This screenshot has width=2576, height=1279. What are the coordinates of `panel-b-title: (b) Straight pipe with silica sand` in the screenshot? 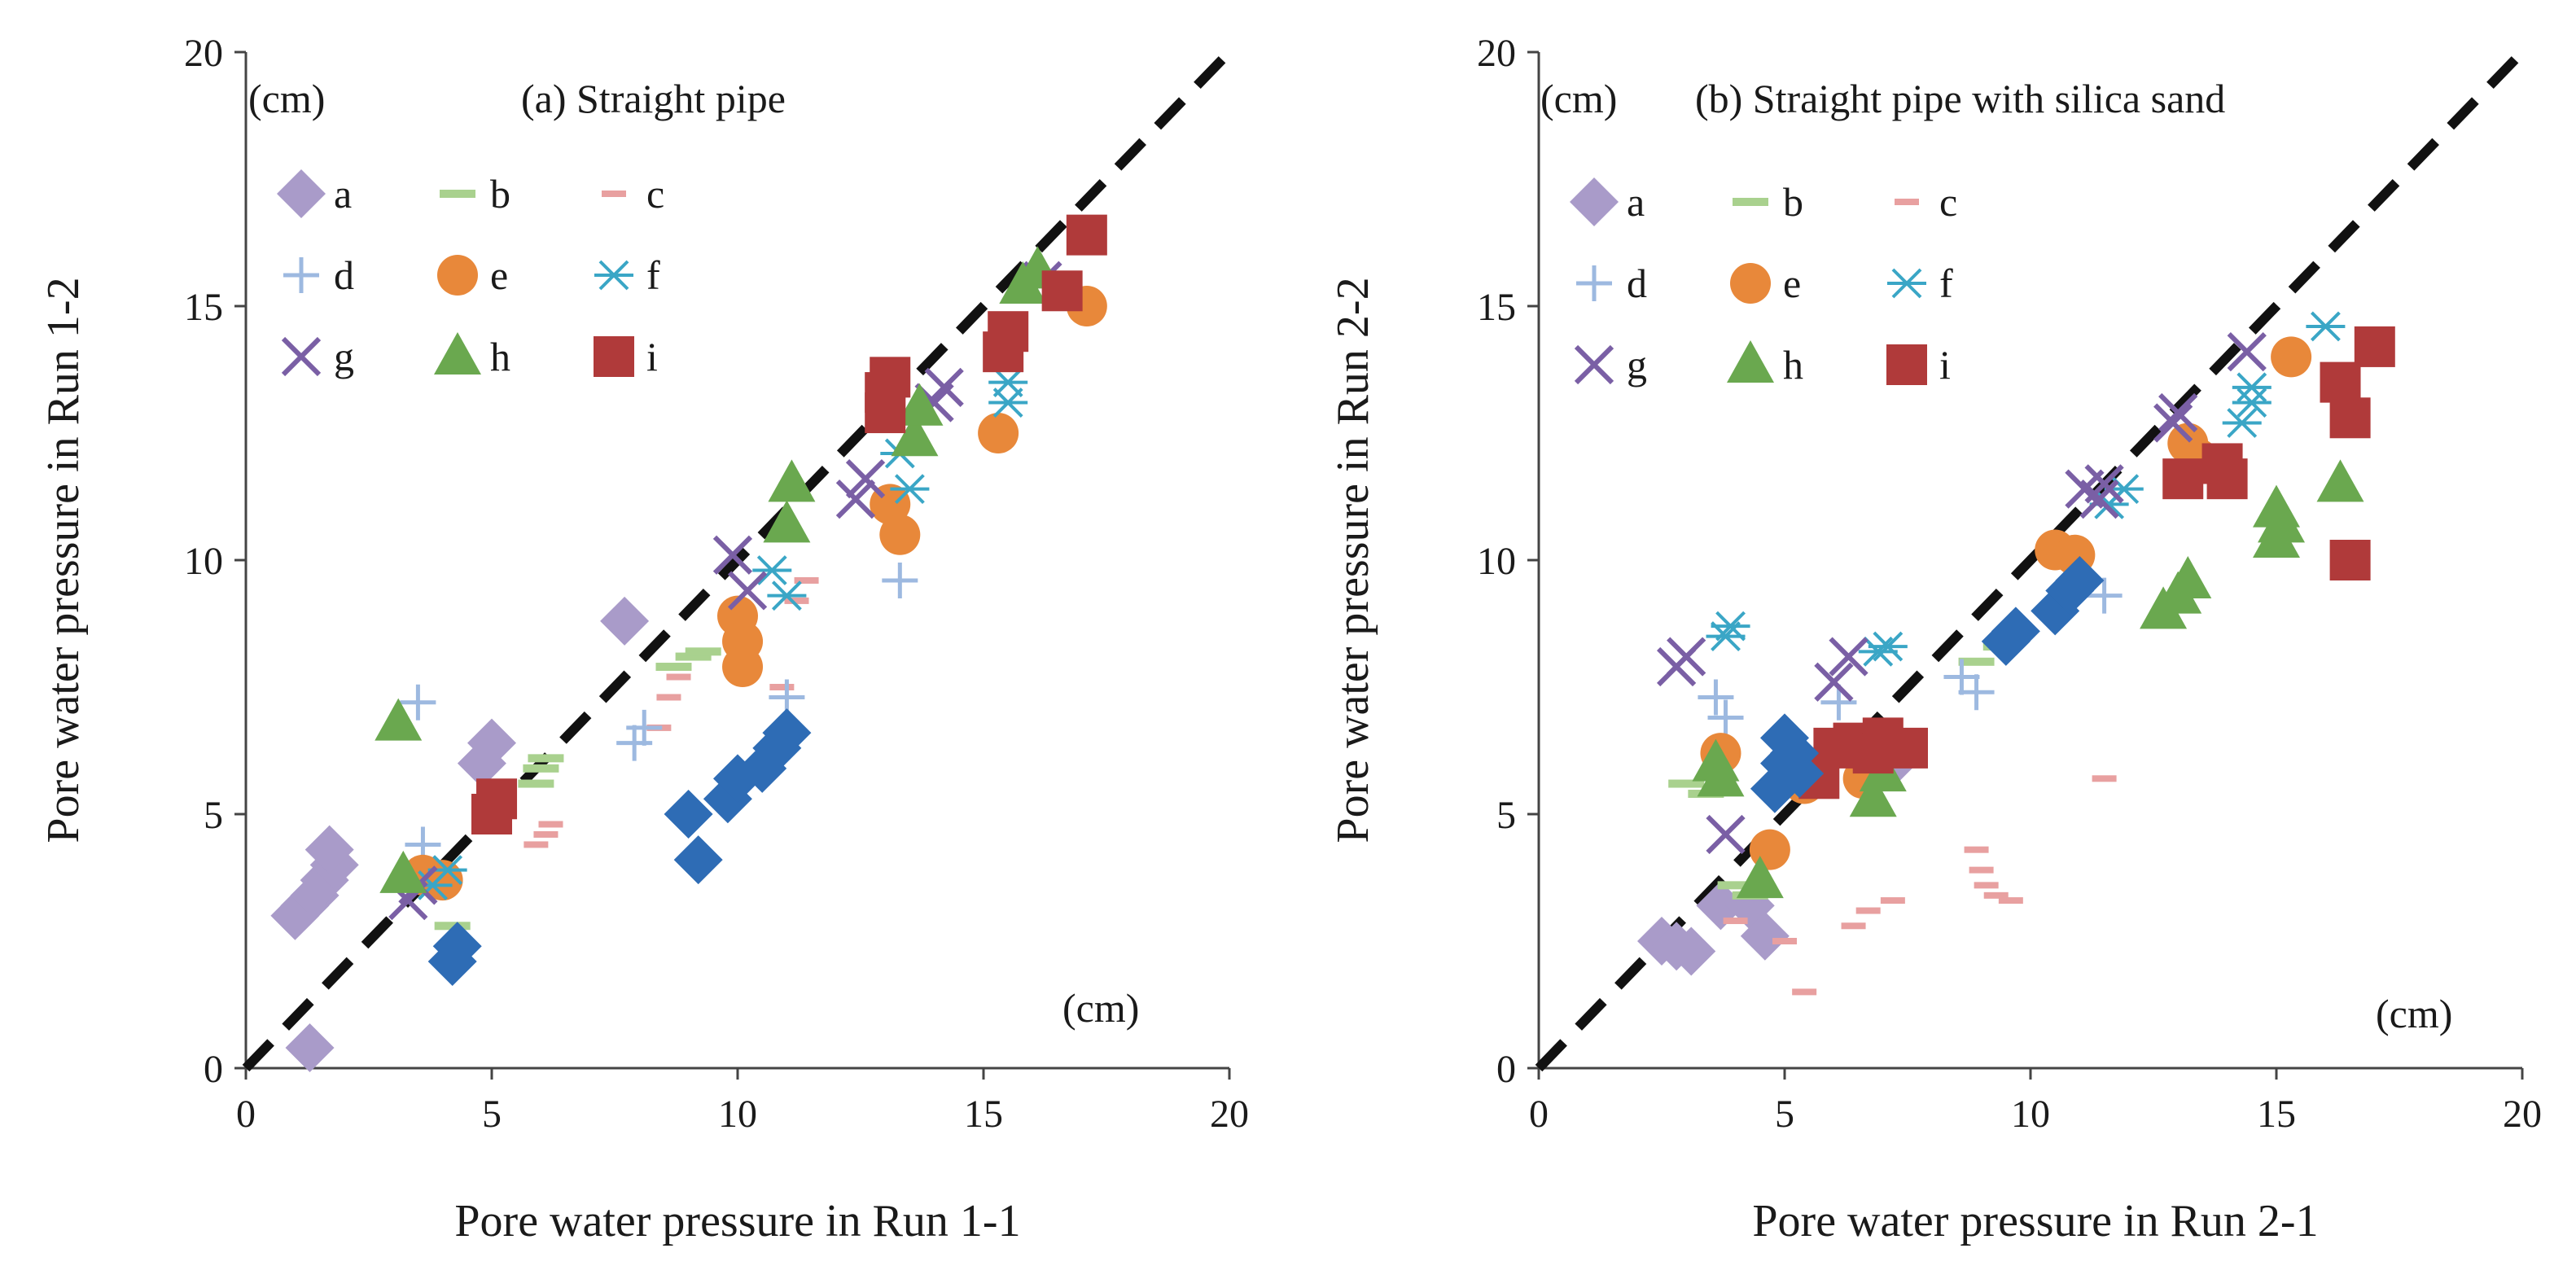 It's located at (1960, 99).